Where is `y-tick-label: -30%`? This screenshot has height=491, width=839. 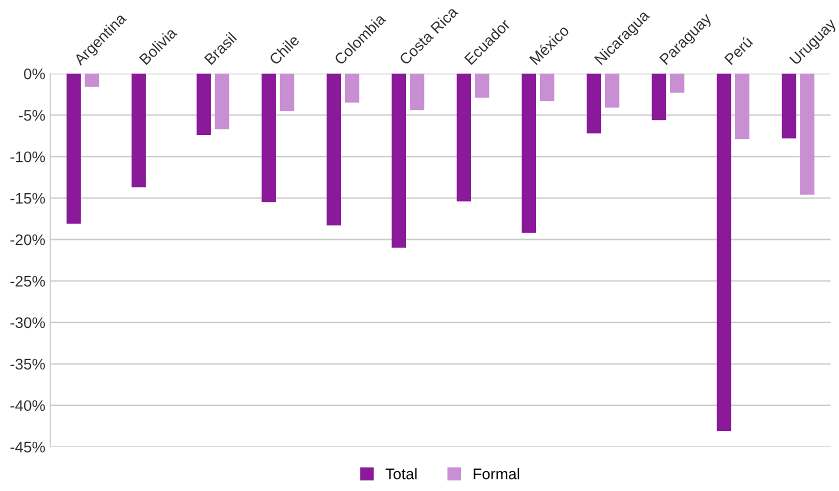
y-tick-label: -30% is located at coordinates (27, 322).